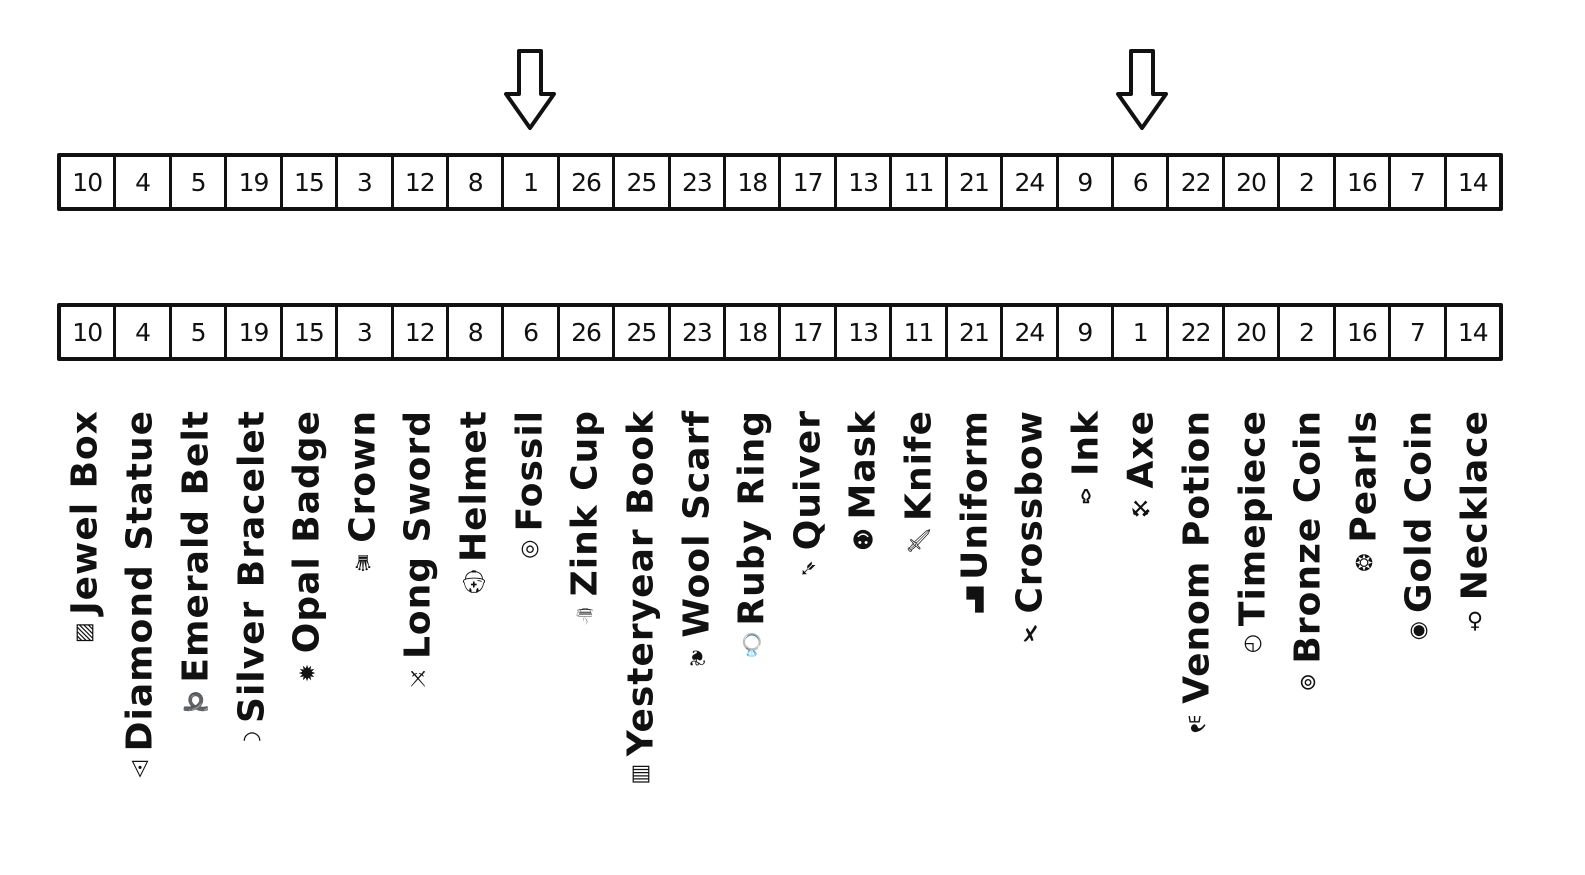 This screenshot has height=875, width=1585. I want to click on top-row-cell: 21, so click(976, 182).